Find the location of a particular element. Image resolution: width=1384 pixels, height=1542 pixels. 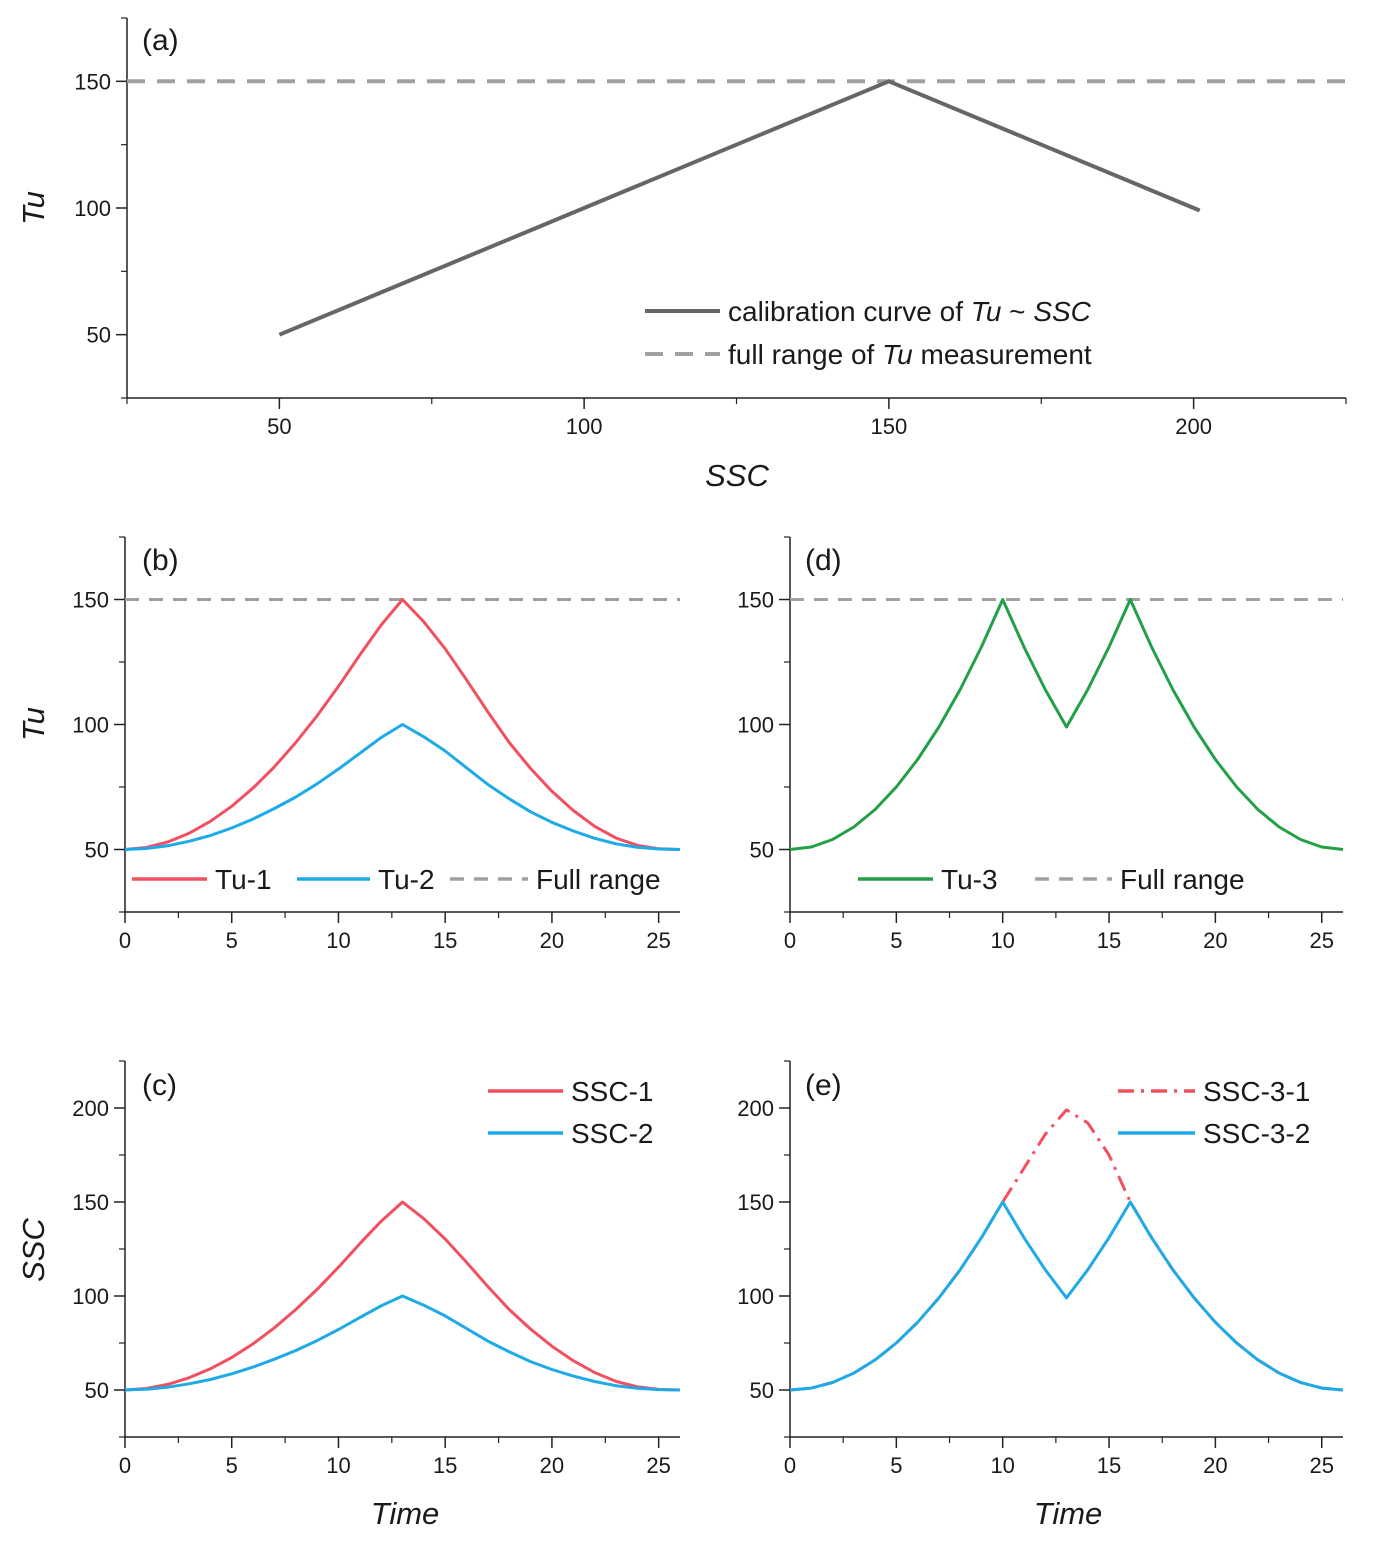

legend-label-part: measurement is located at coordinates (1002, 354).